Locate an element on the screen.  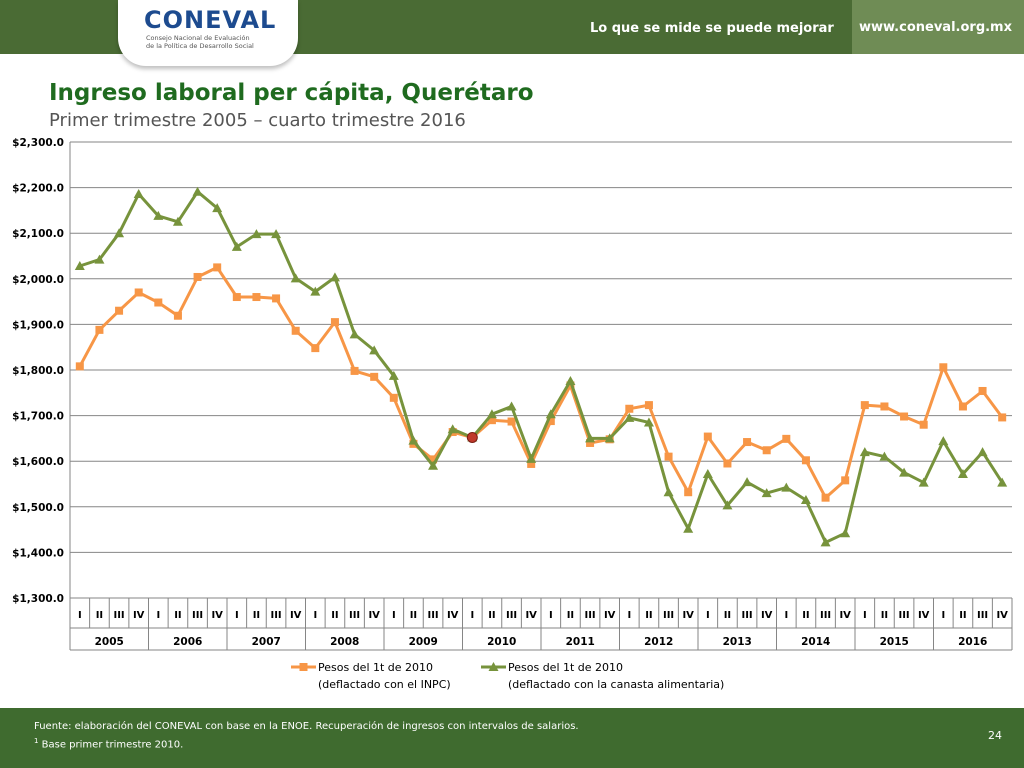
year-tick-label: 2005 is located at coordinates (109, 642).